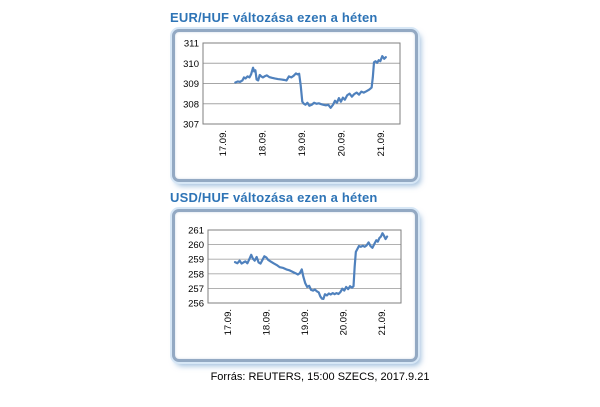 Image resolution: width=600 pixels, height=407 pixels. I want to click on y-tick-label: 310, so click(191, 64).